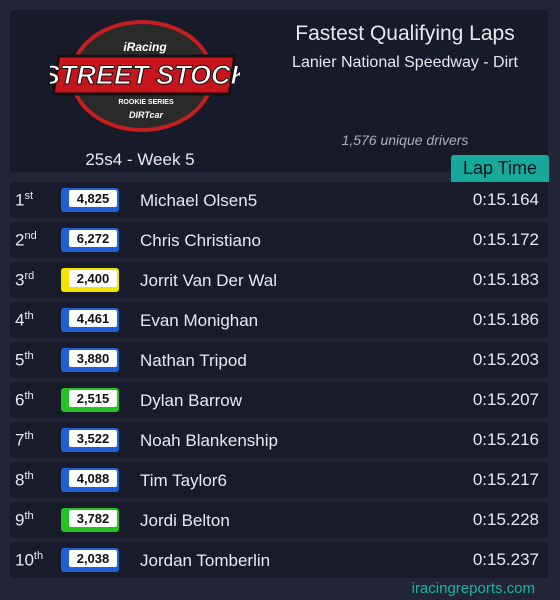 The width and height of the screenshot is (560, 600). I want to click on rank: 1st, so click(24, 200).